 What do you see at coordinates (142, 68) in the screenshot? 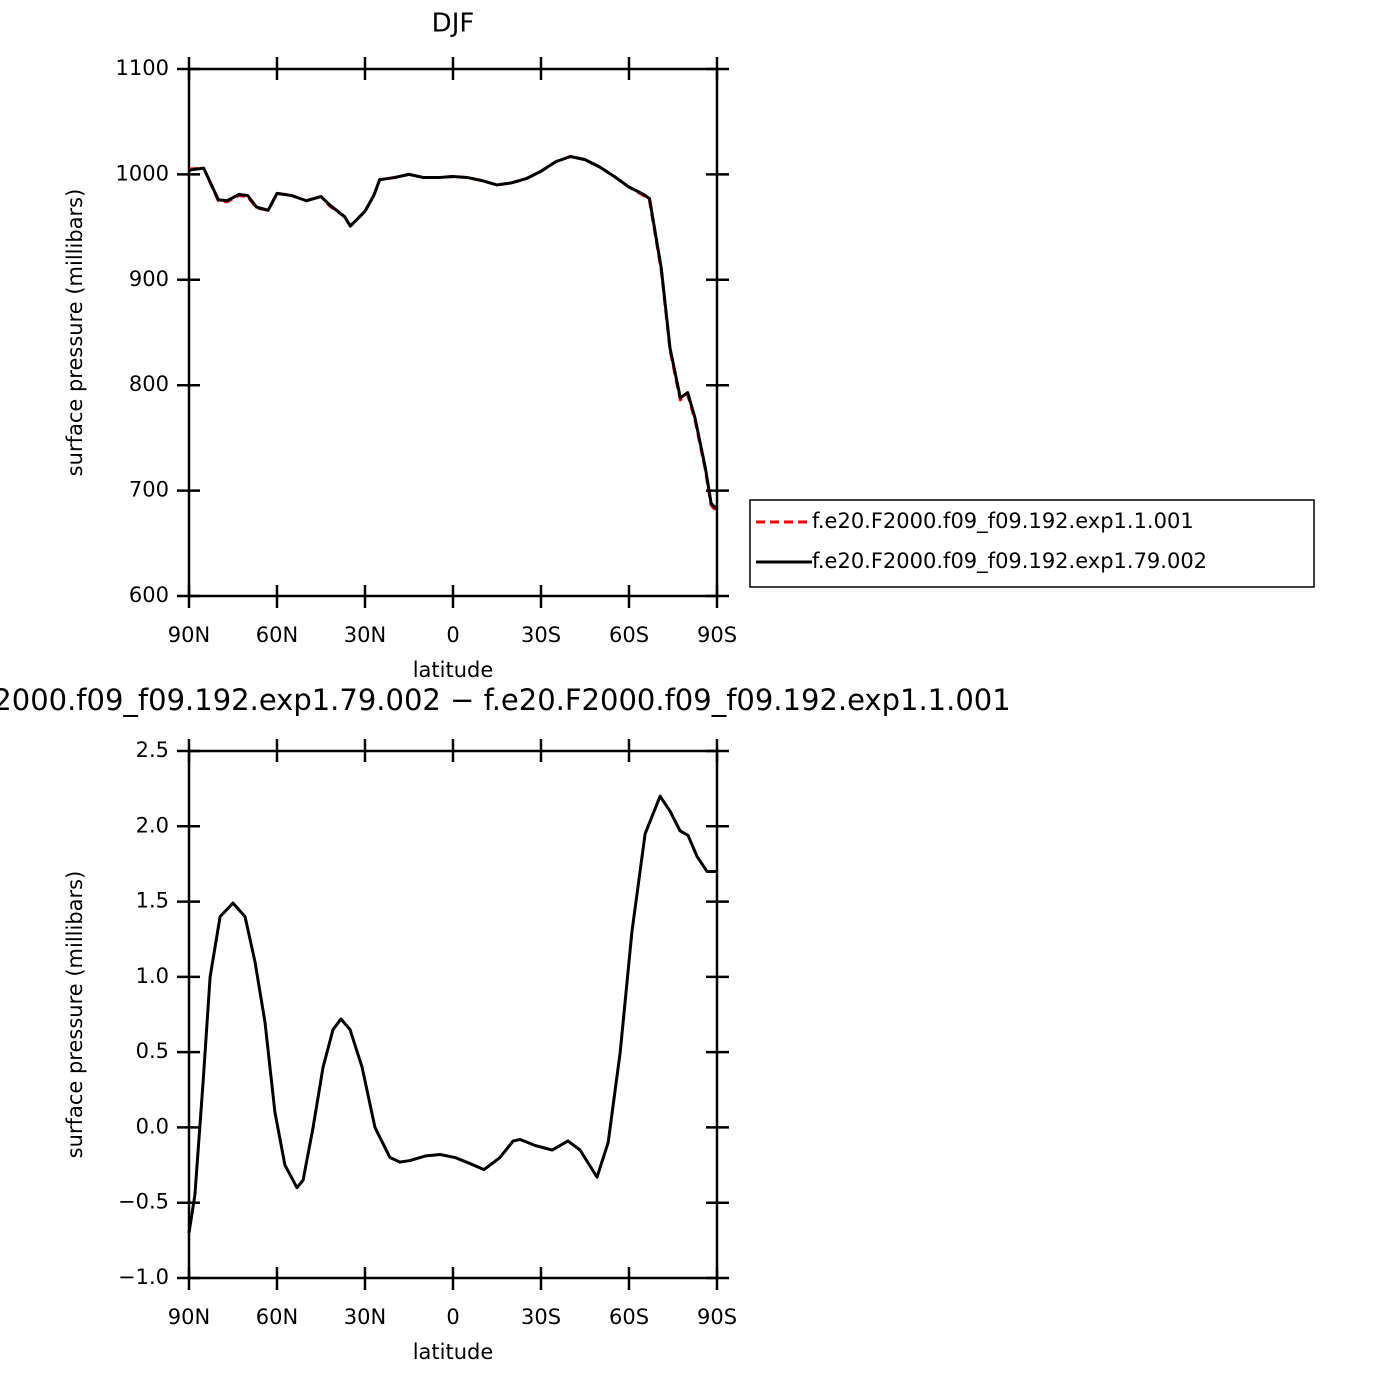
I see `y-tick-label: 1100` at bounding box center [142, 68].